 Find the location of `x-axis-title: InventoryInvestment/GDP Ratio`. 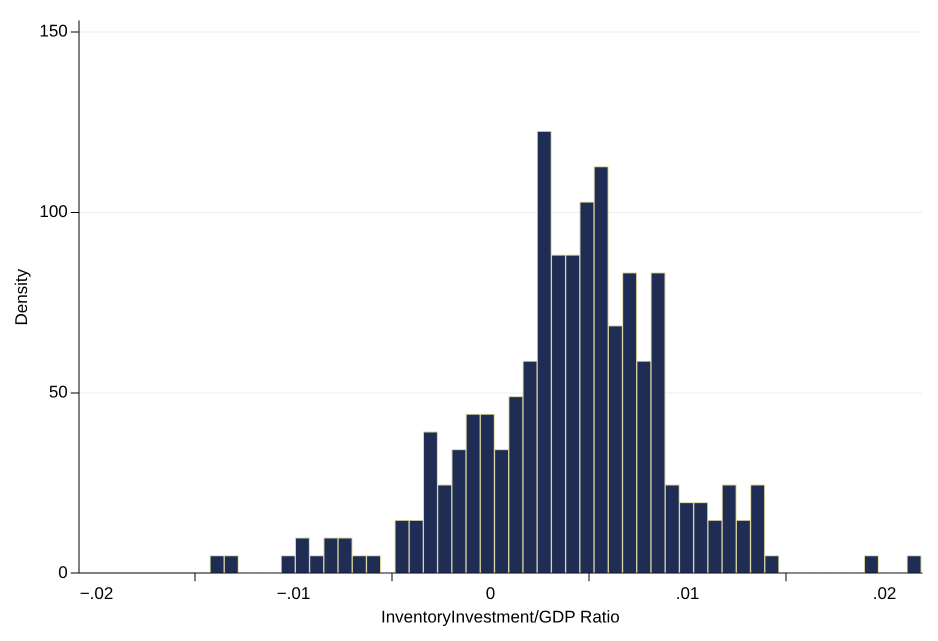

x-axis-title: InventoryInvestment/GDP Ratio is located at coordinates (500, 616).